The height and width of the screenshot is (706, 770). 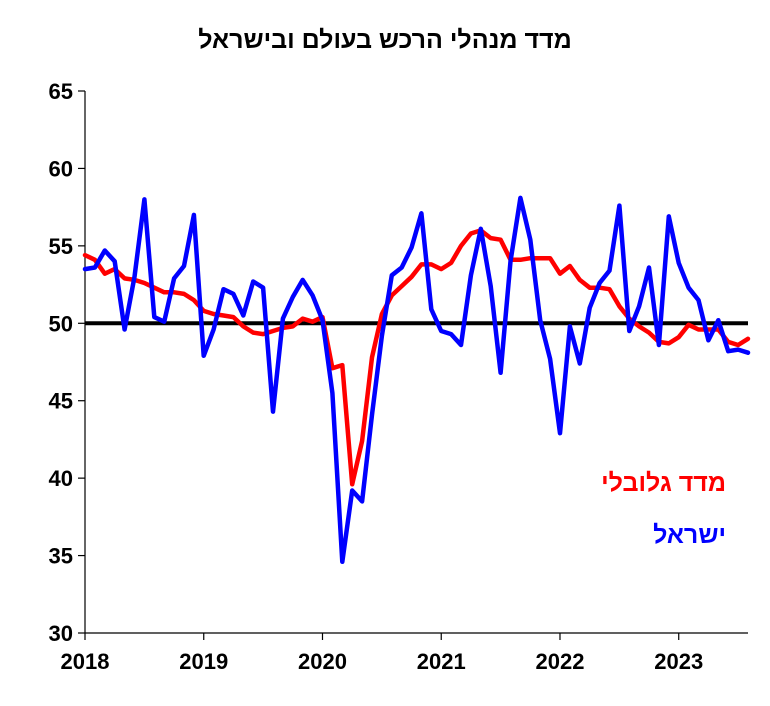 What do you see at coordinates (85, 661) in the screenshot?
I see `x-tick-label: 2018` at bounding box center [85, 661].